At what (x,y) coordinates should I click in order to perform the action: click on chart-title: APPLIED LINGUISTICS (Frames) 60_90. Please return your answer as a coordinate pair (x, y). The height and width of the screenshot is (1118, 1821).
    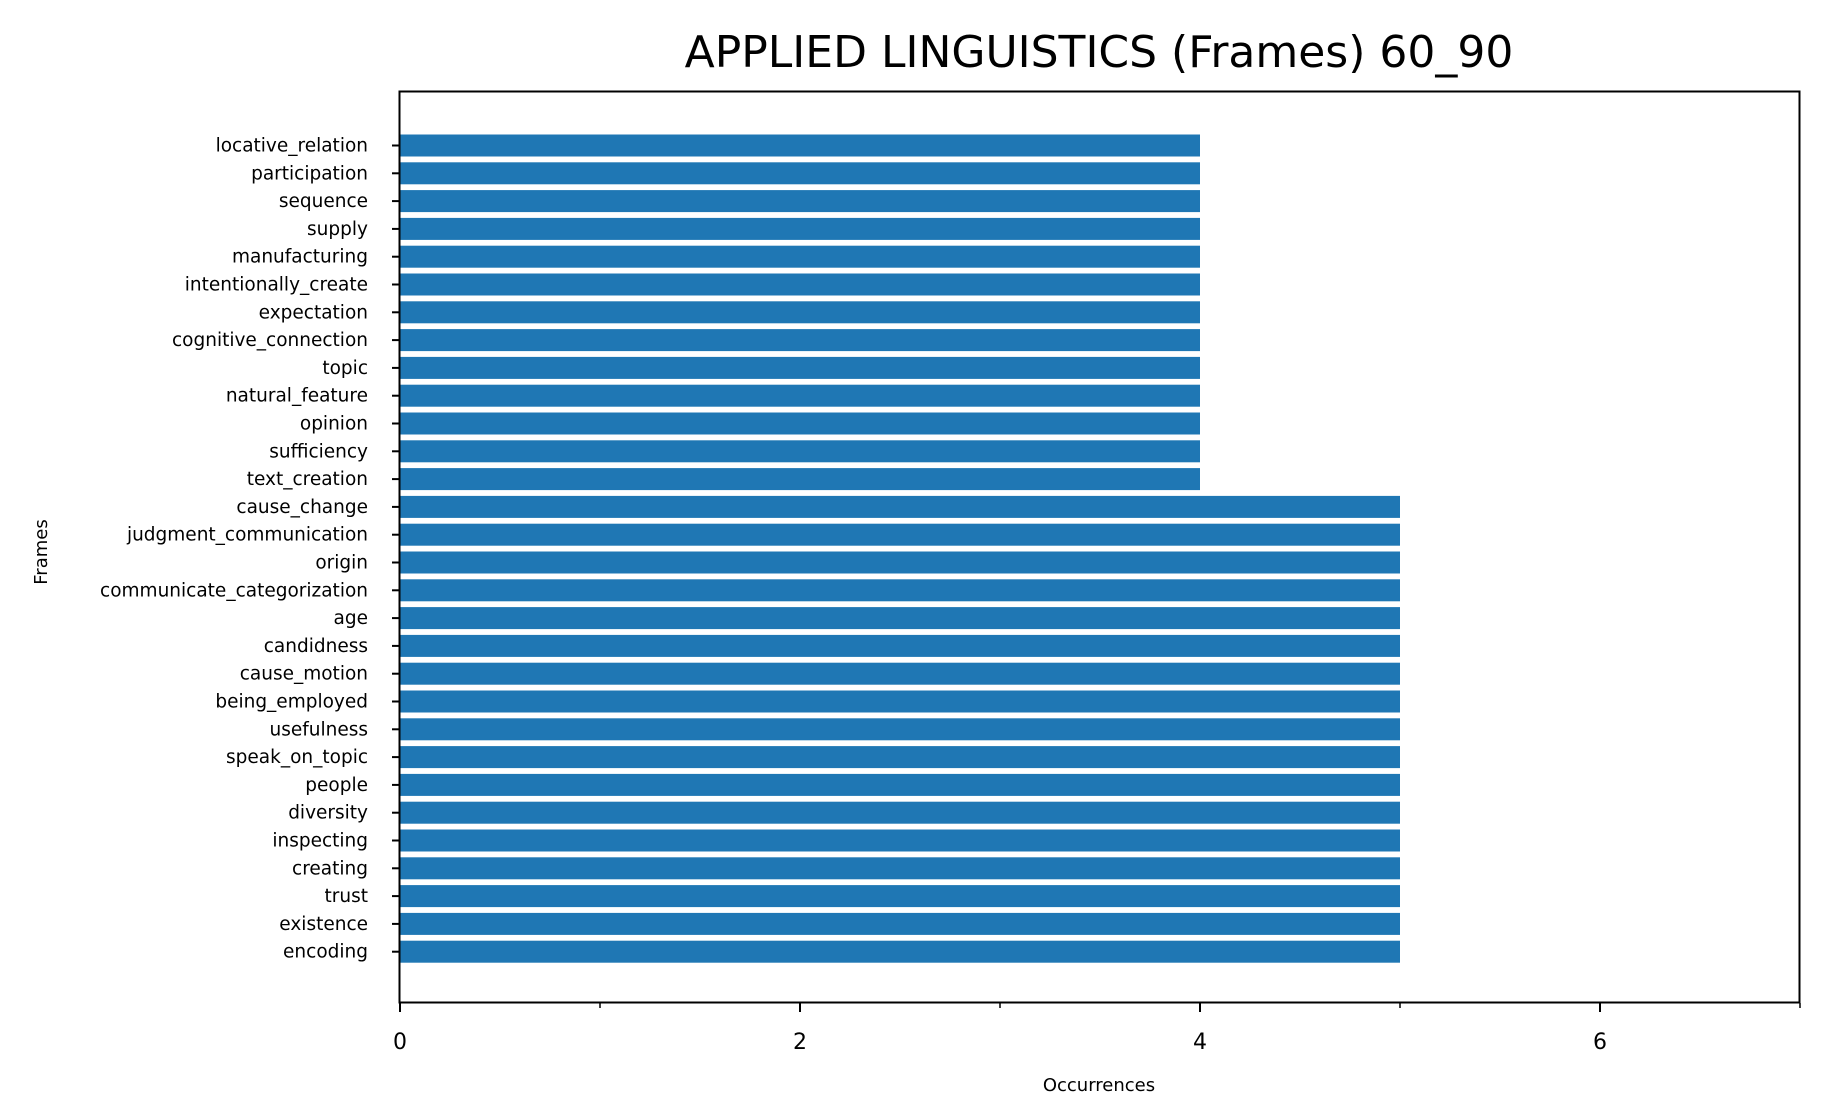
    Looking at the image, I should click on (1099, 52).